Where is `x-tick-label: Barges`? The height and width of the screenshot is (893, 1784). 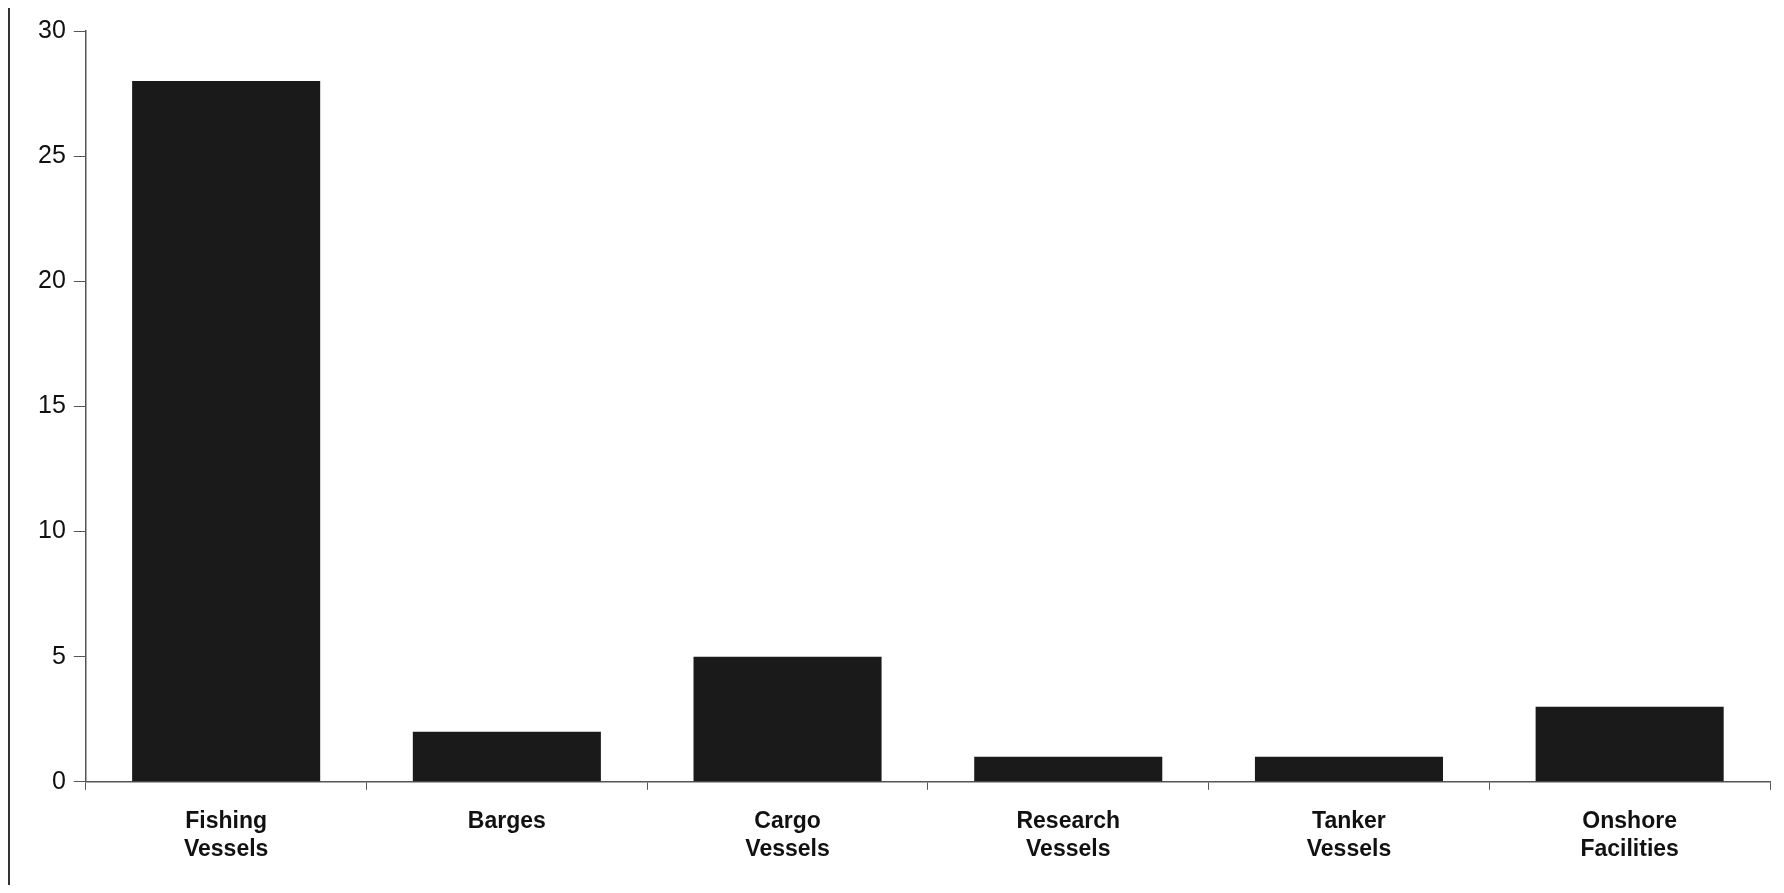
x-tick-label: Barges is located at coordinates (506, 819).